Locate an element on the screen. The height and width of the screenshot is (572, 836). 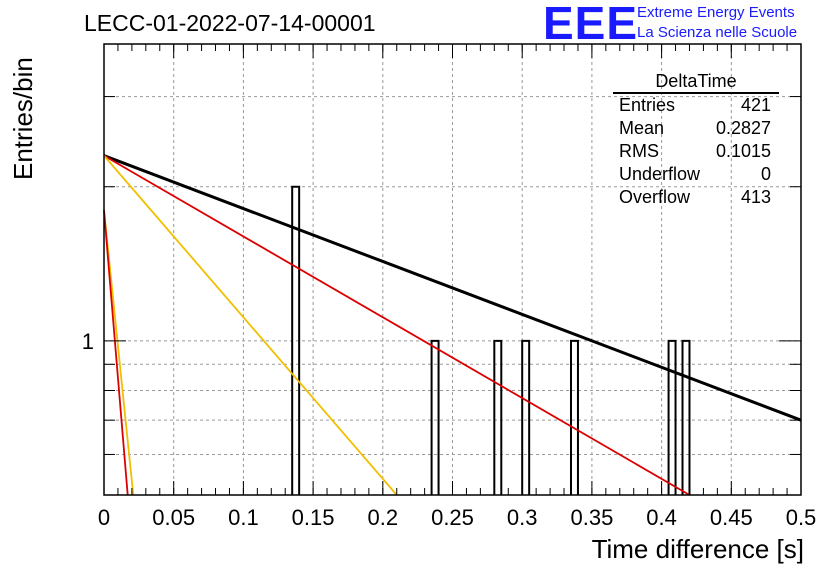
x-tick-label: 0 is located at coordinates (104, 517).